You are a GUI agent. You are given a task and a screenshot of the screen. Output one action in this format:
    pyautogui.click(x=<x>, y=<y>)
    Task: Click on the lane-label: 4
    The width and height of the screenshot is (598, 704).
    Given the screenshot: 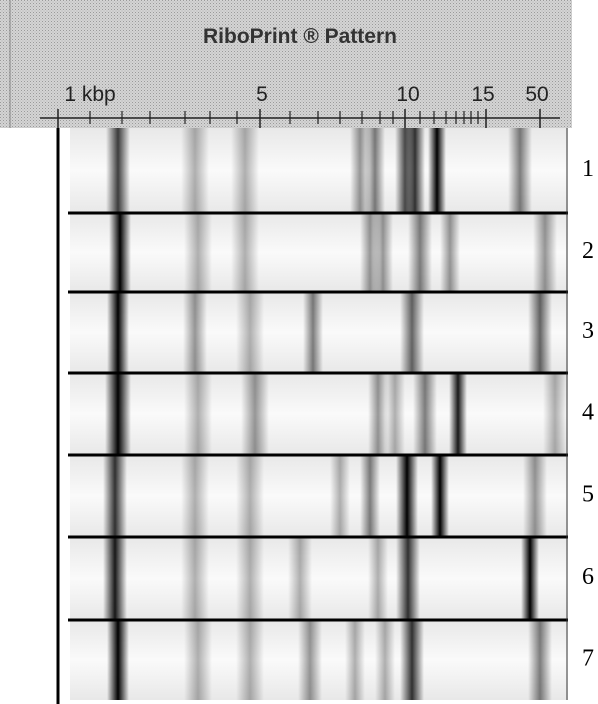 What is the action you would take?
    pyautogui.click(x=588, y=413)
    